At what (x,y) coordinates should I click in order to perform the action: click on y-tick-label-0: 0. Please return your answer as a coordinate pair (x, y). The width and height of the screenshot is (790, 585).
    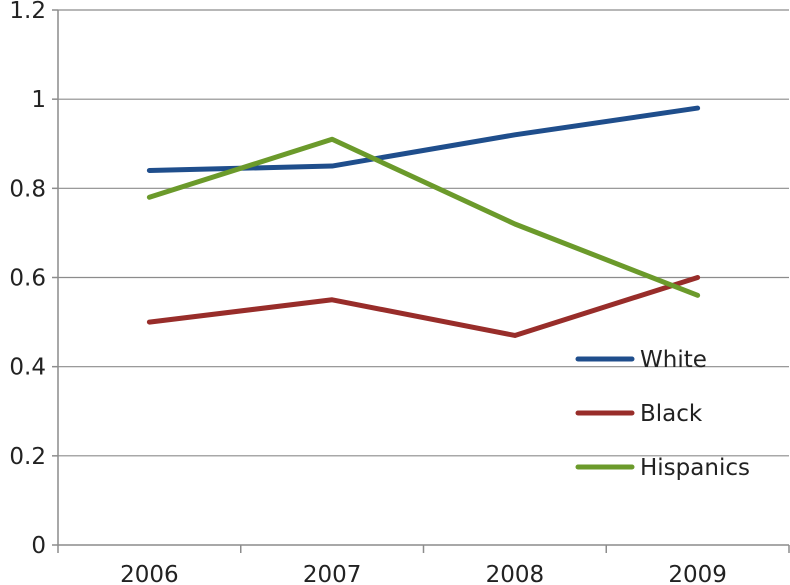
    Looking at the image, I should click on (38, 546).